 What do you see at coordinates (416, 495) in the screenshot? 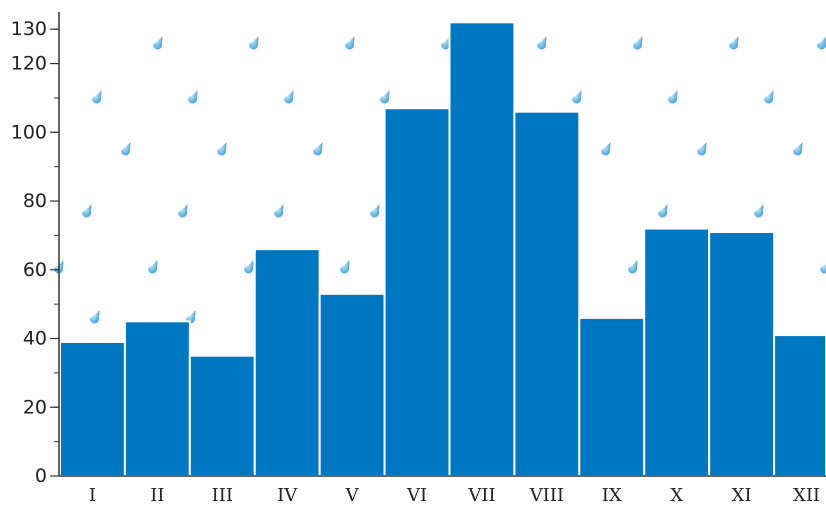
I see `x-tick-label: VI` at bounding box center [416, 495].